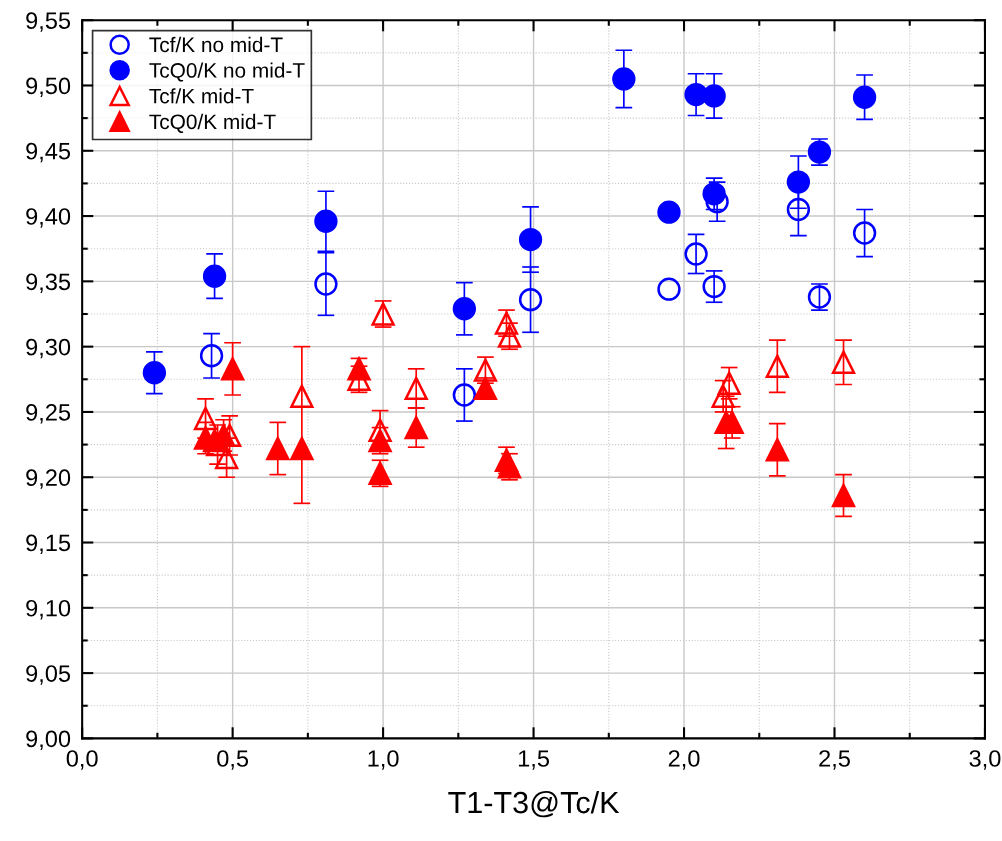 This screenshot has height=841, width=1002. I want to click on y-tick-label: 9,30, so click(48, 348).